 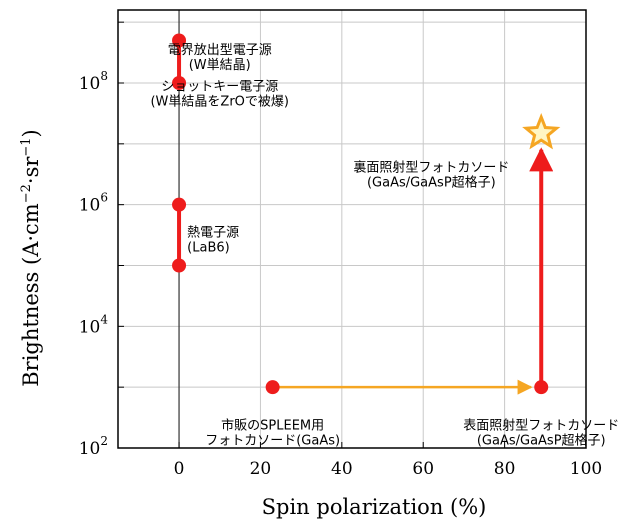 What do you see at coordinates (94, 324) in the screenshot?
I see `y-tick-label: 10⁴` at bounding box center [94, 324].